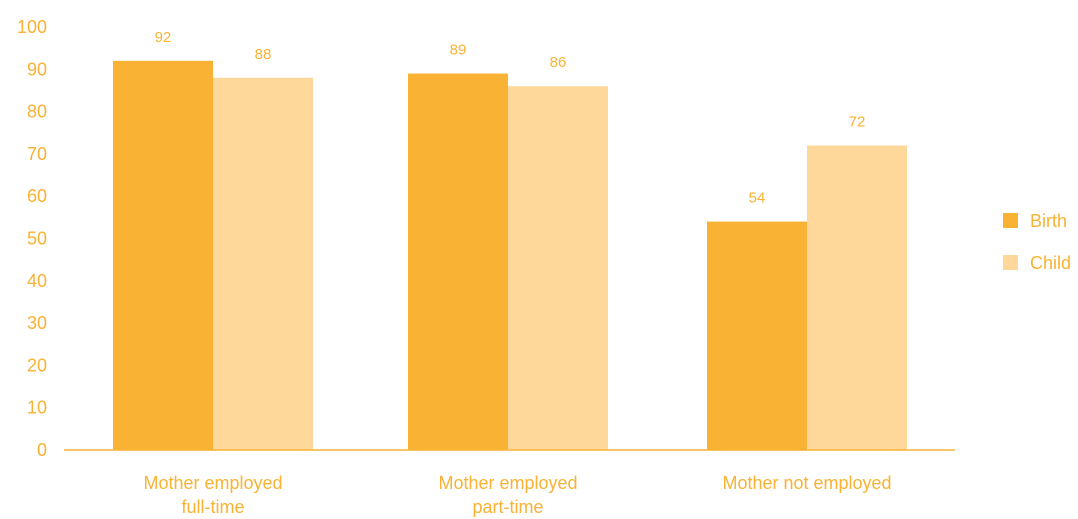 The image size is (1078, 519). I want to click on data-label: 72, so click(857, 121).